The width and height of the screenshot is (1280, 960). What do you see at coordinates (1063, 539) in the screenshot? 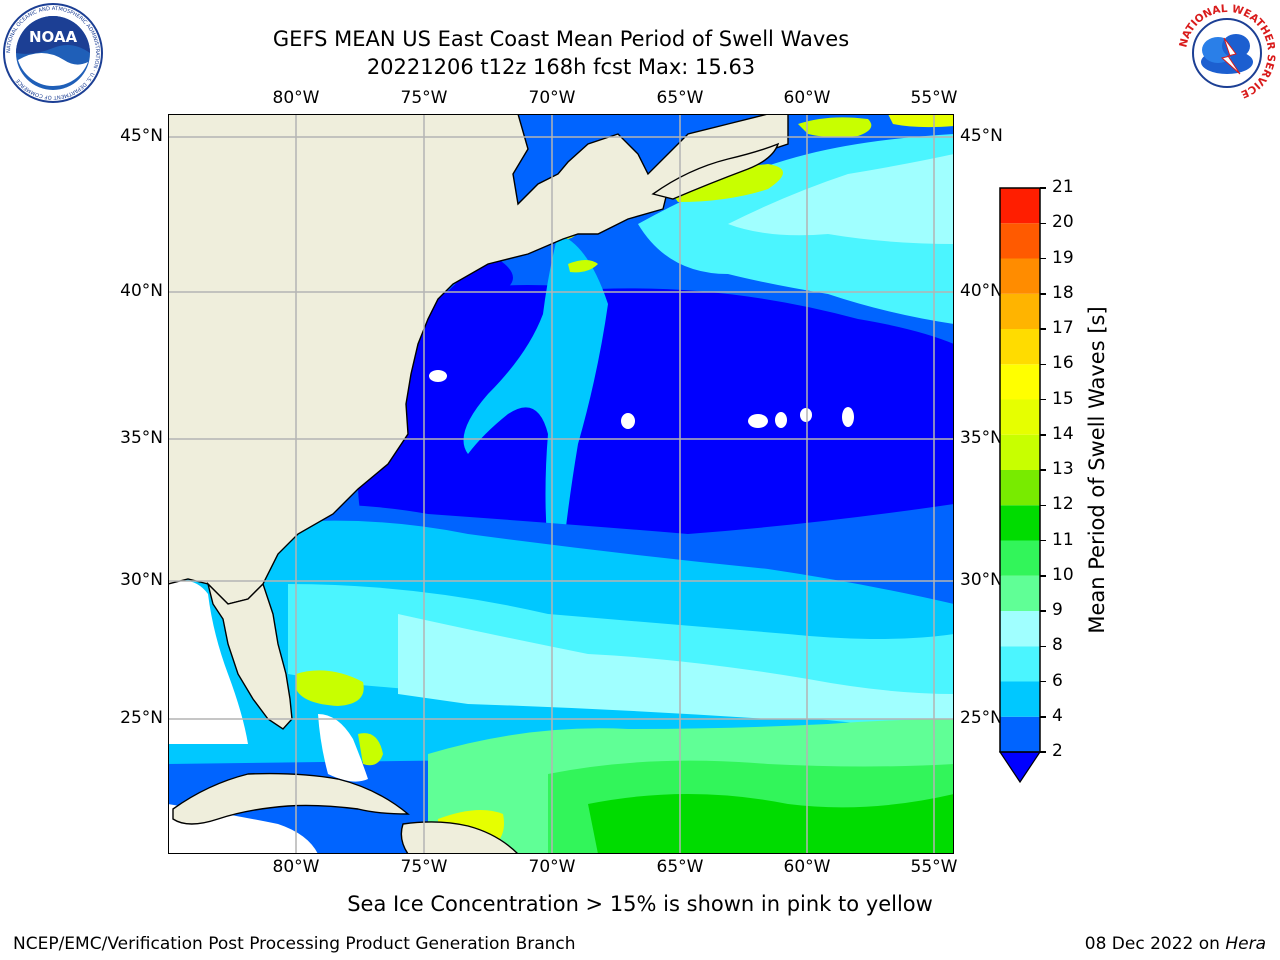
I see `colorbar-tick-label: 11` at bounding box center [1063, 539].